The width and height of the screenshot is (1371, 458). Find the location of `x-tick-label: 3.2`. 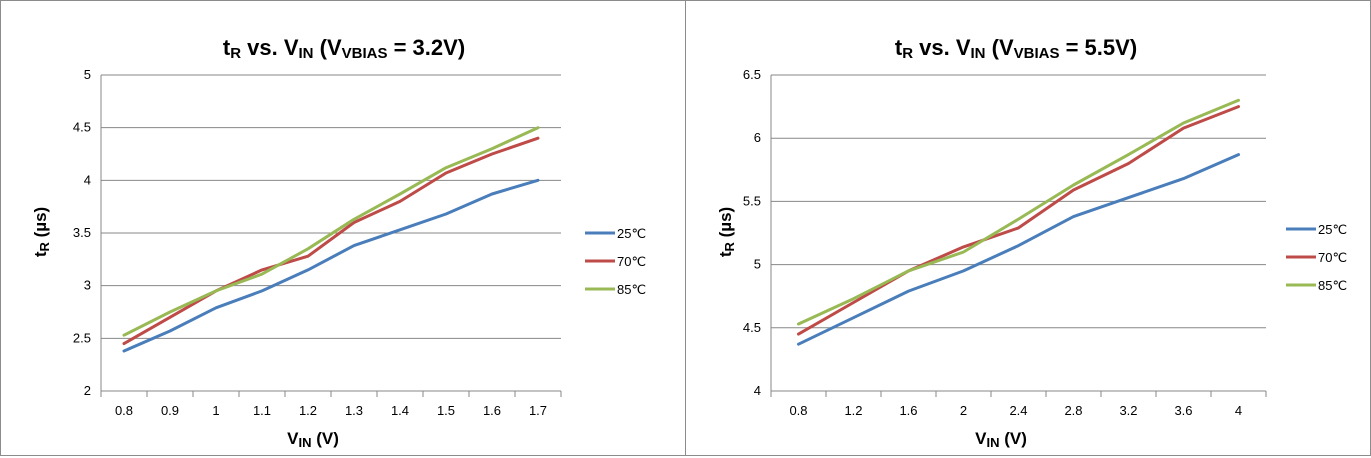

x-tick-label: 3.2 is located at coordinates (1128, 410).